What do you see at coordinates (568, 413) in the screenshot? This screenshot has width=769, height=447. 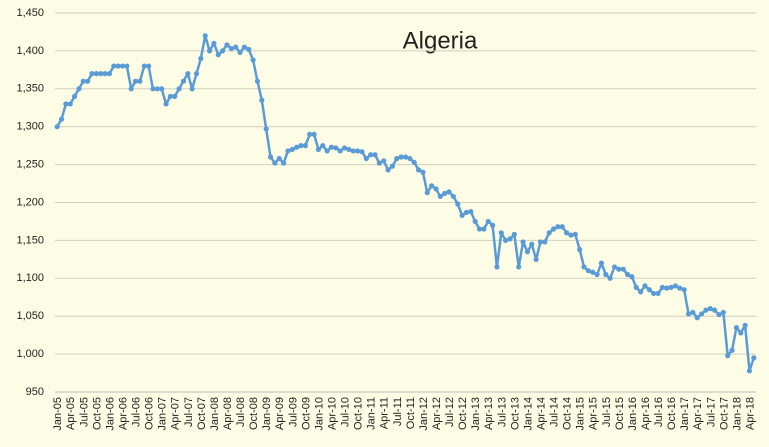 I see `x-tick-label: Oct-14` at bounding box center [568, 413].